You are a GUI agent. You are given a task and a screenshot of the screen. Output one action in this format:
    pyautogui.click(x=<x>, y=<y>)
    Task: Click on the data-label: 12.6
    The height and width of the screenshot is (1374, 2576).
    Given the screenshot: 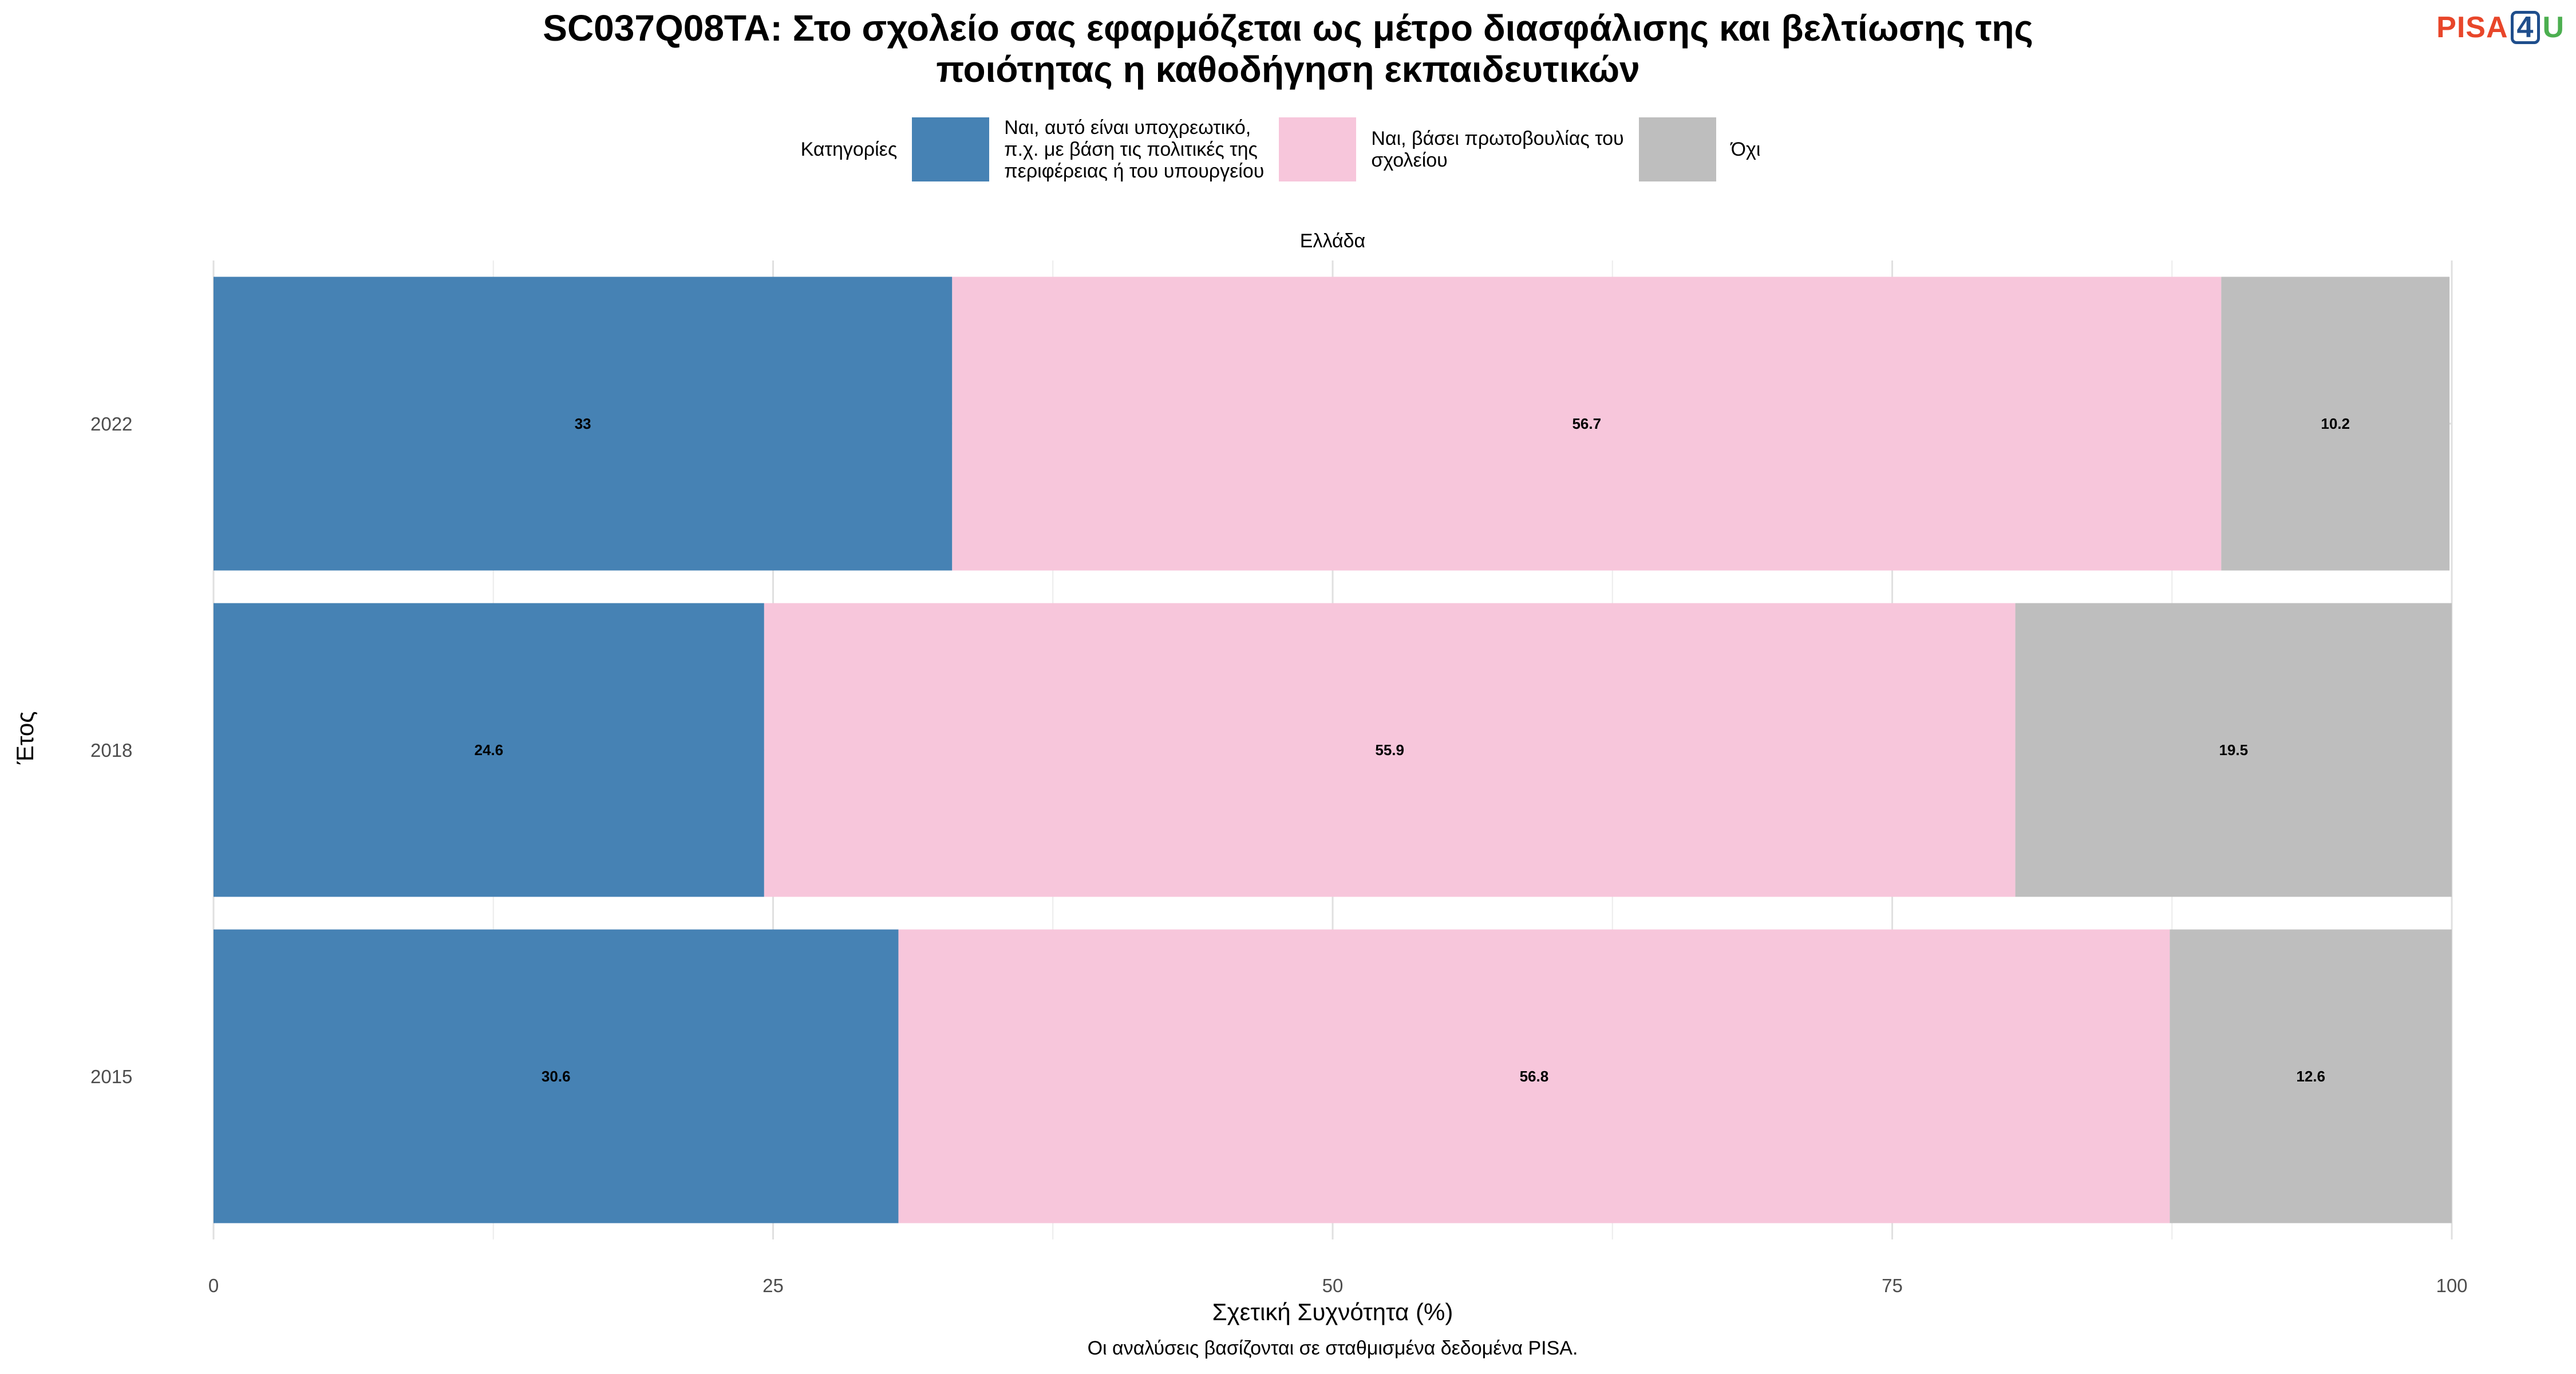 What is the action you would take?
    pyautogui.click(x=2310, y=1076)
    